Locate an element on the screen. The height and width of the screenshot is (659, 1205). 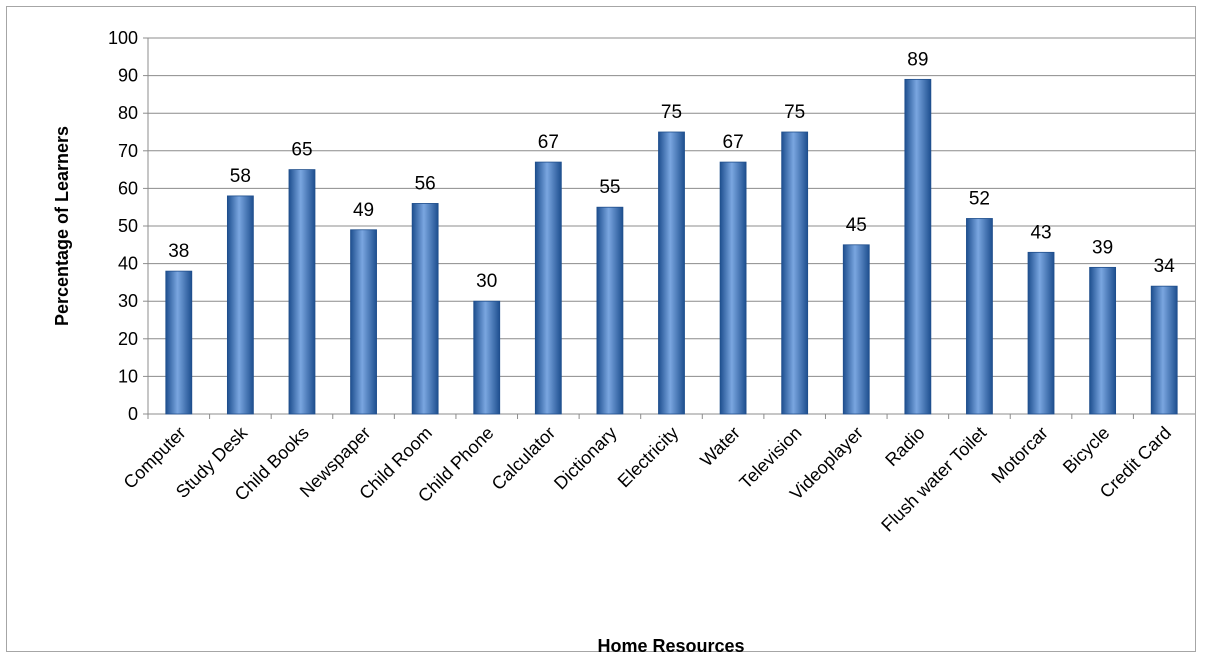
y-tick-label: 0 is located at coordinates (133, 414).